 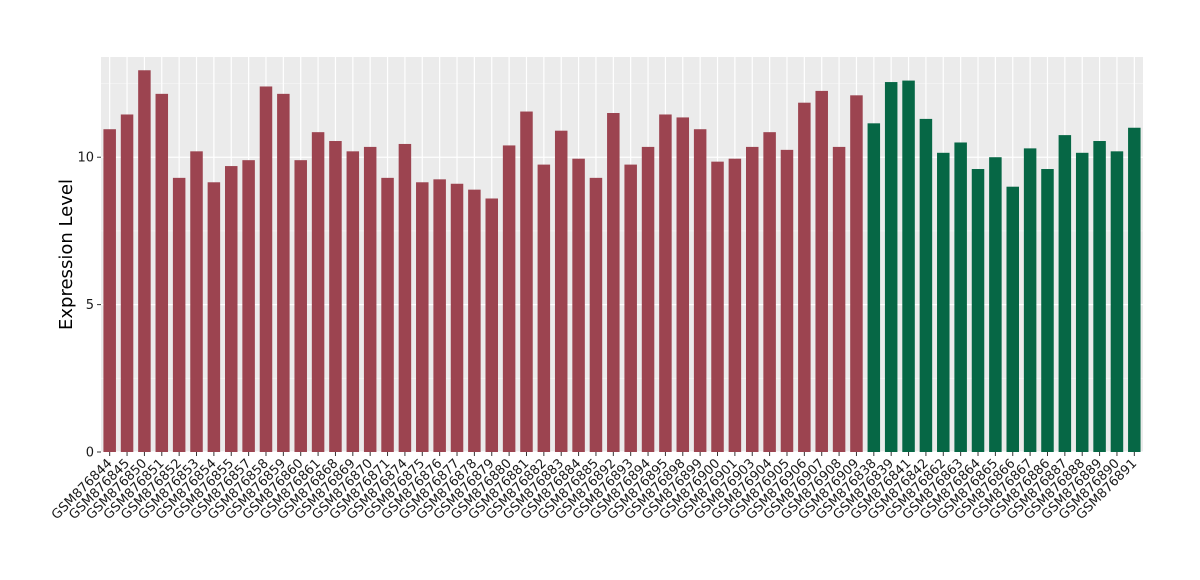 What do you see at coordinates (856, 273) in the screenshot?
I see `bar-GSM876909` at bounding box center [856, 273].